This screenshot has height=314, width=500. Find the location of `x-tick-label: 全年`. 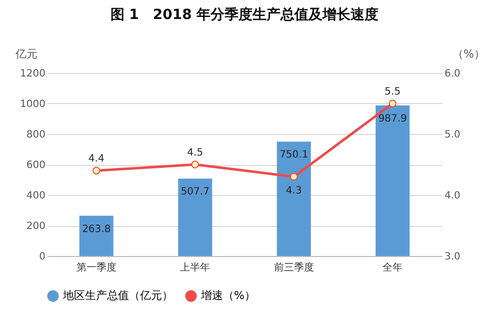

x-tick-label: 全年 is located at coordinates (392, 268).